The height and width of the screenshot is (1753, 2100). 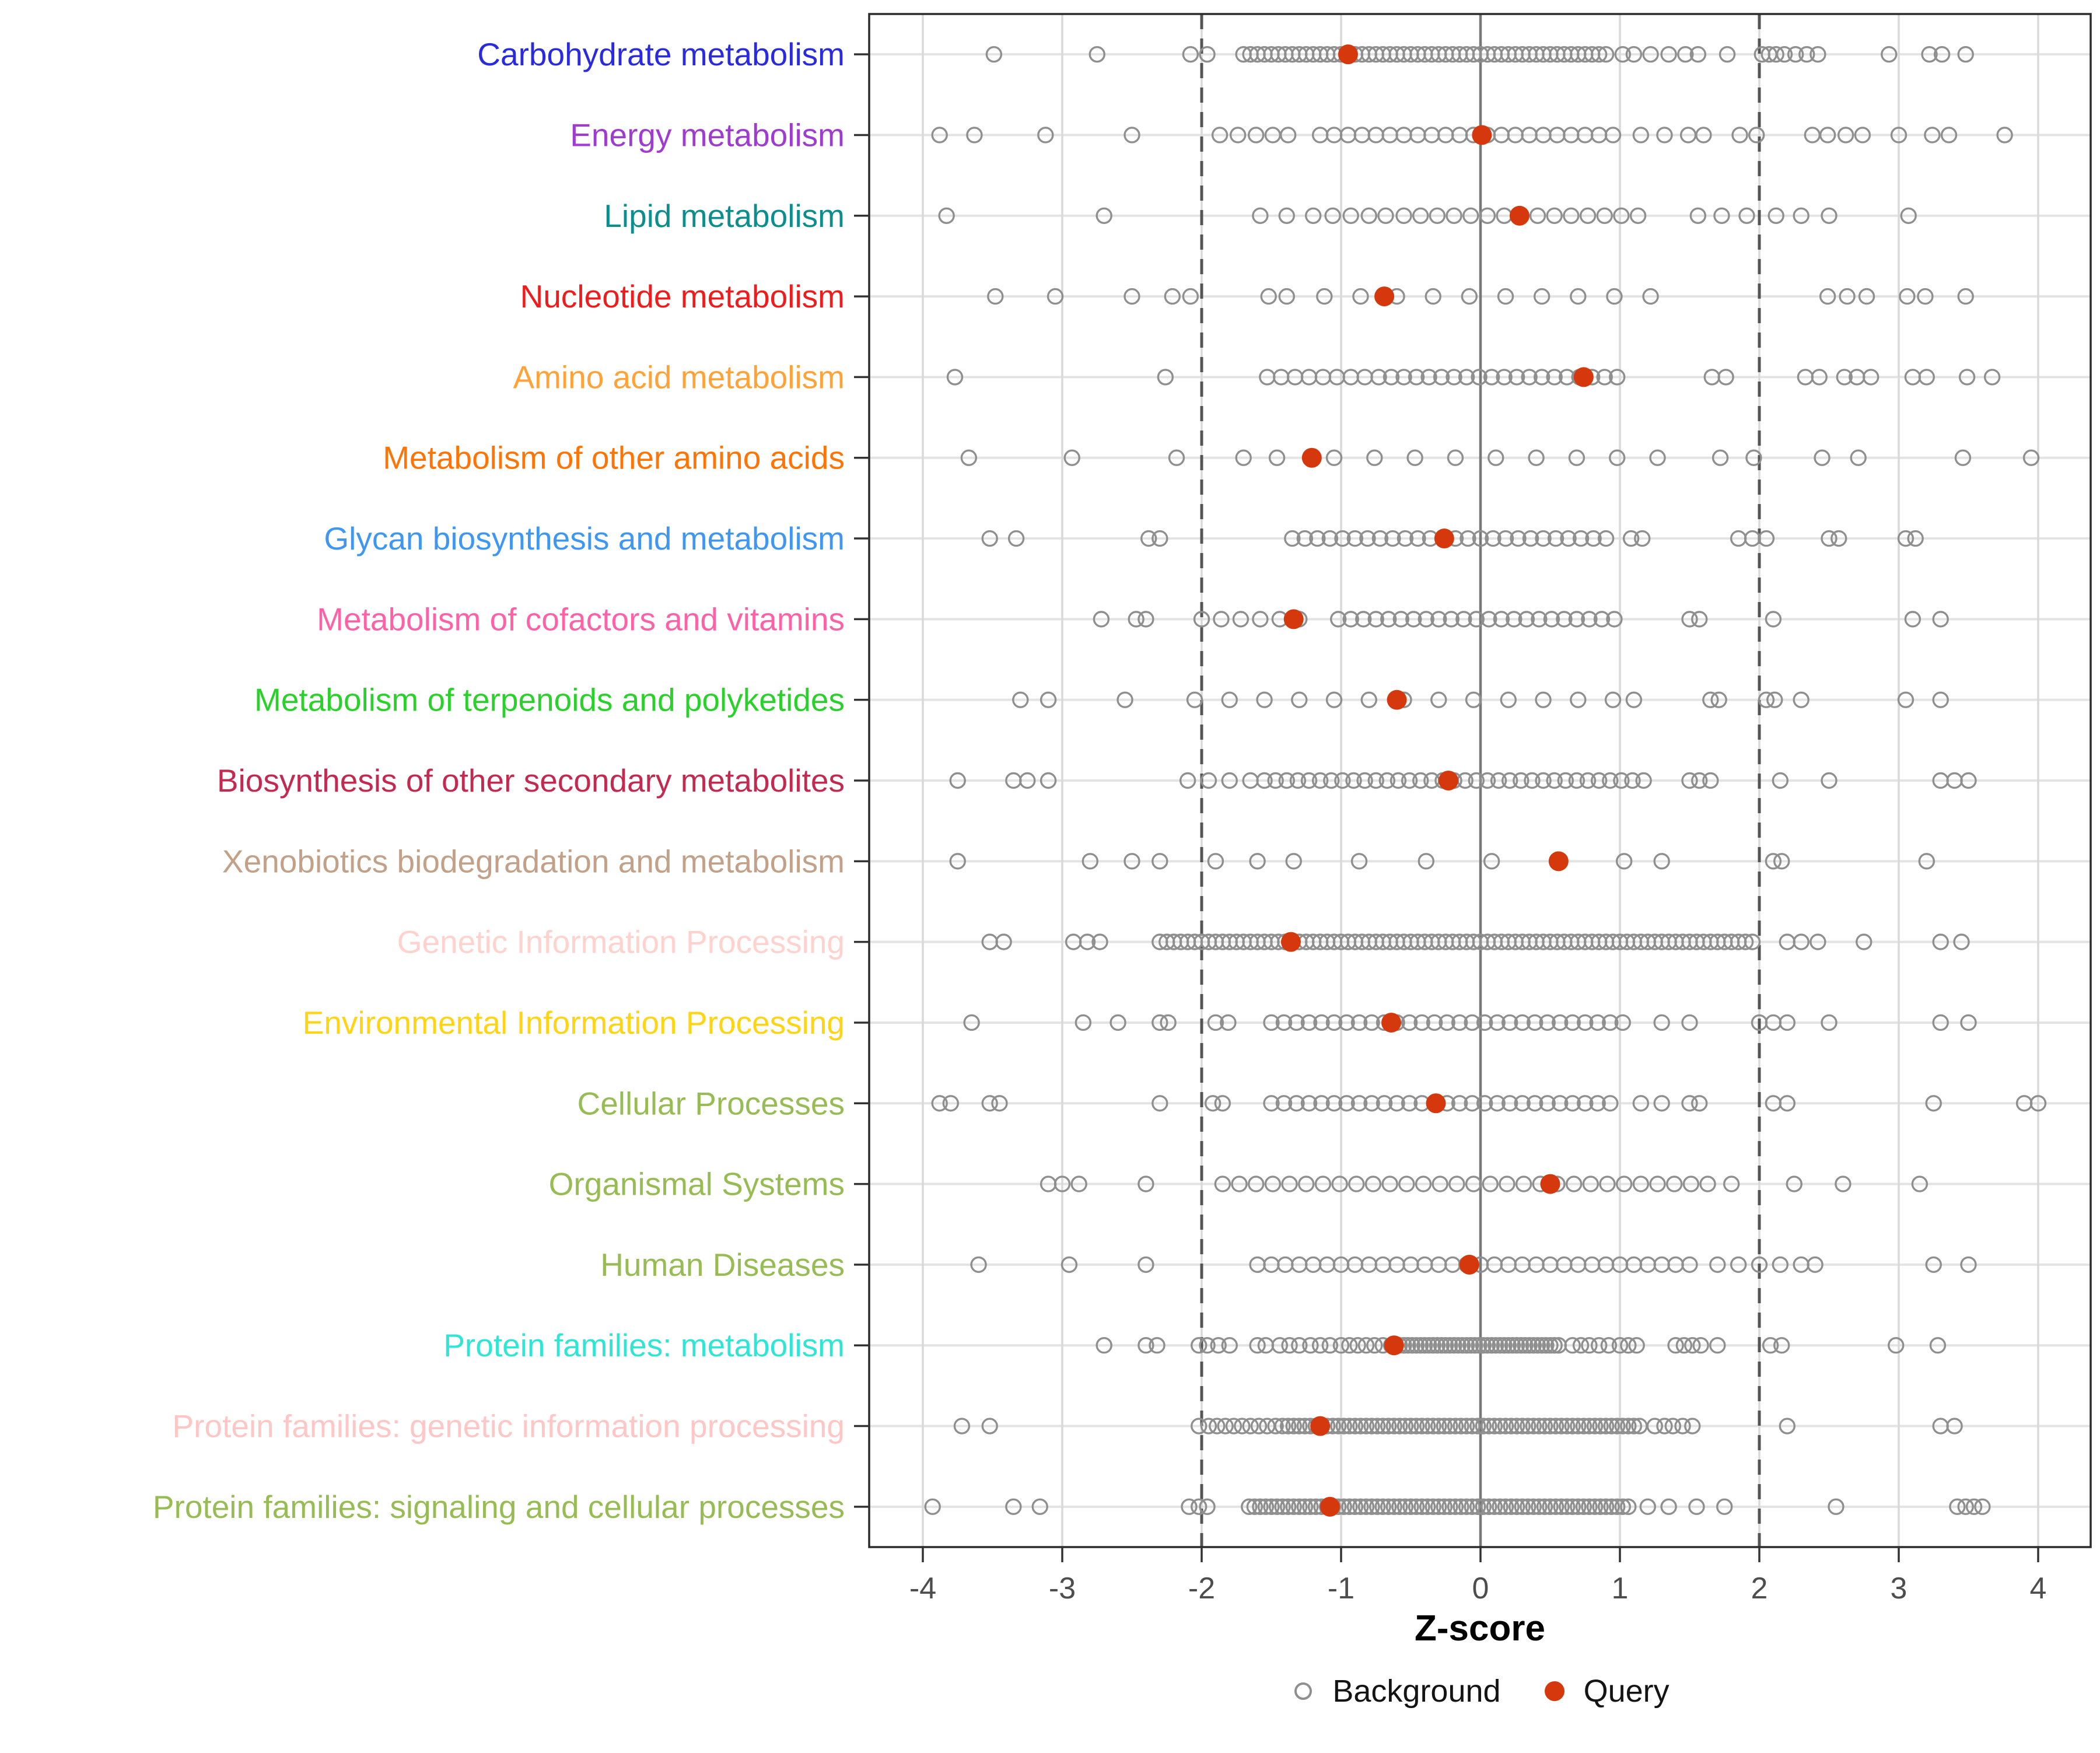 What do you see at coordinates (1480, 1691) in the screenshot?
I see `legend: Background Query` at bounding box center [1480, 1691].